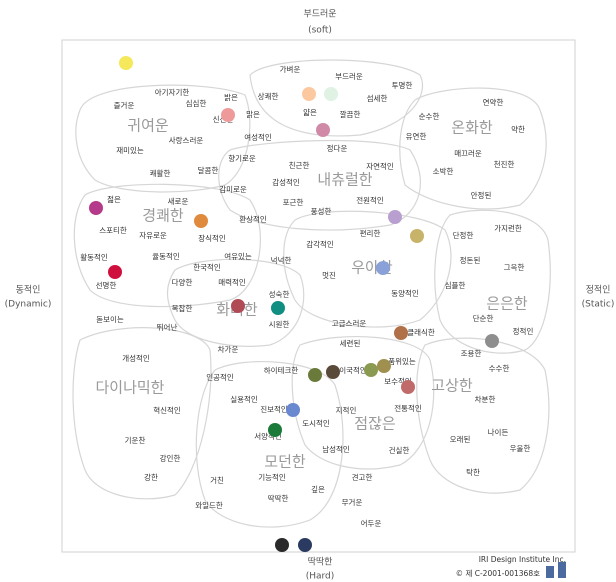  Describe the element at coordinates (498, 573) in the screenshot. I see `credit: © 제 C-2001-001368호` at that location.